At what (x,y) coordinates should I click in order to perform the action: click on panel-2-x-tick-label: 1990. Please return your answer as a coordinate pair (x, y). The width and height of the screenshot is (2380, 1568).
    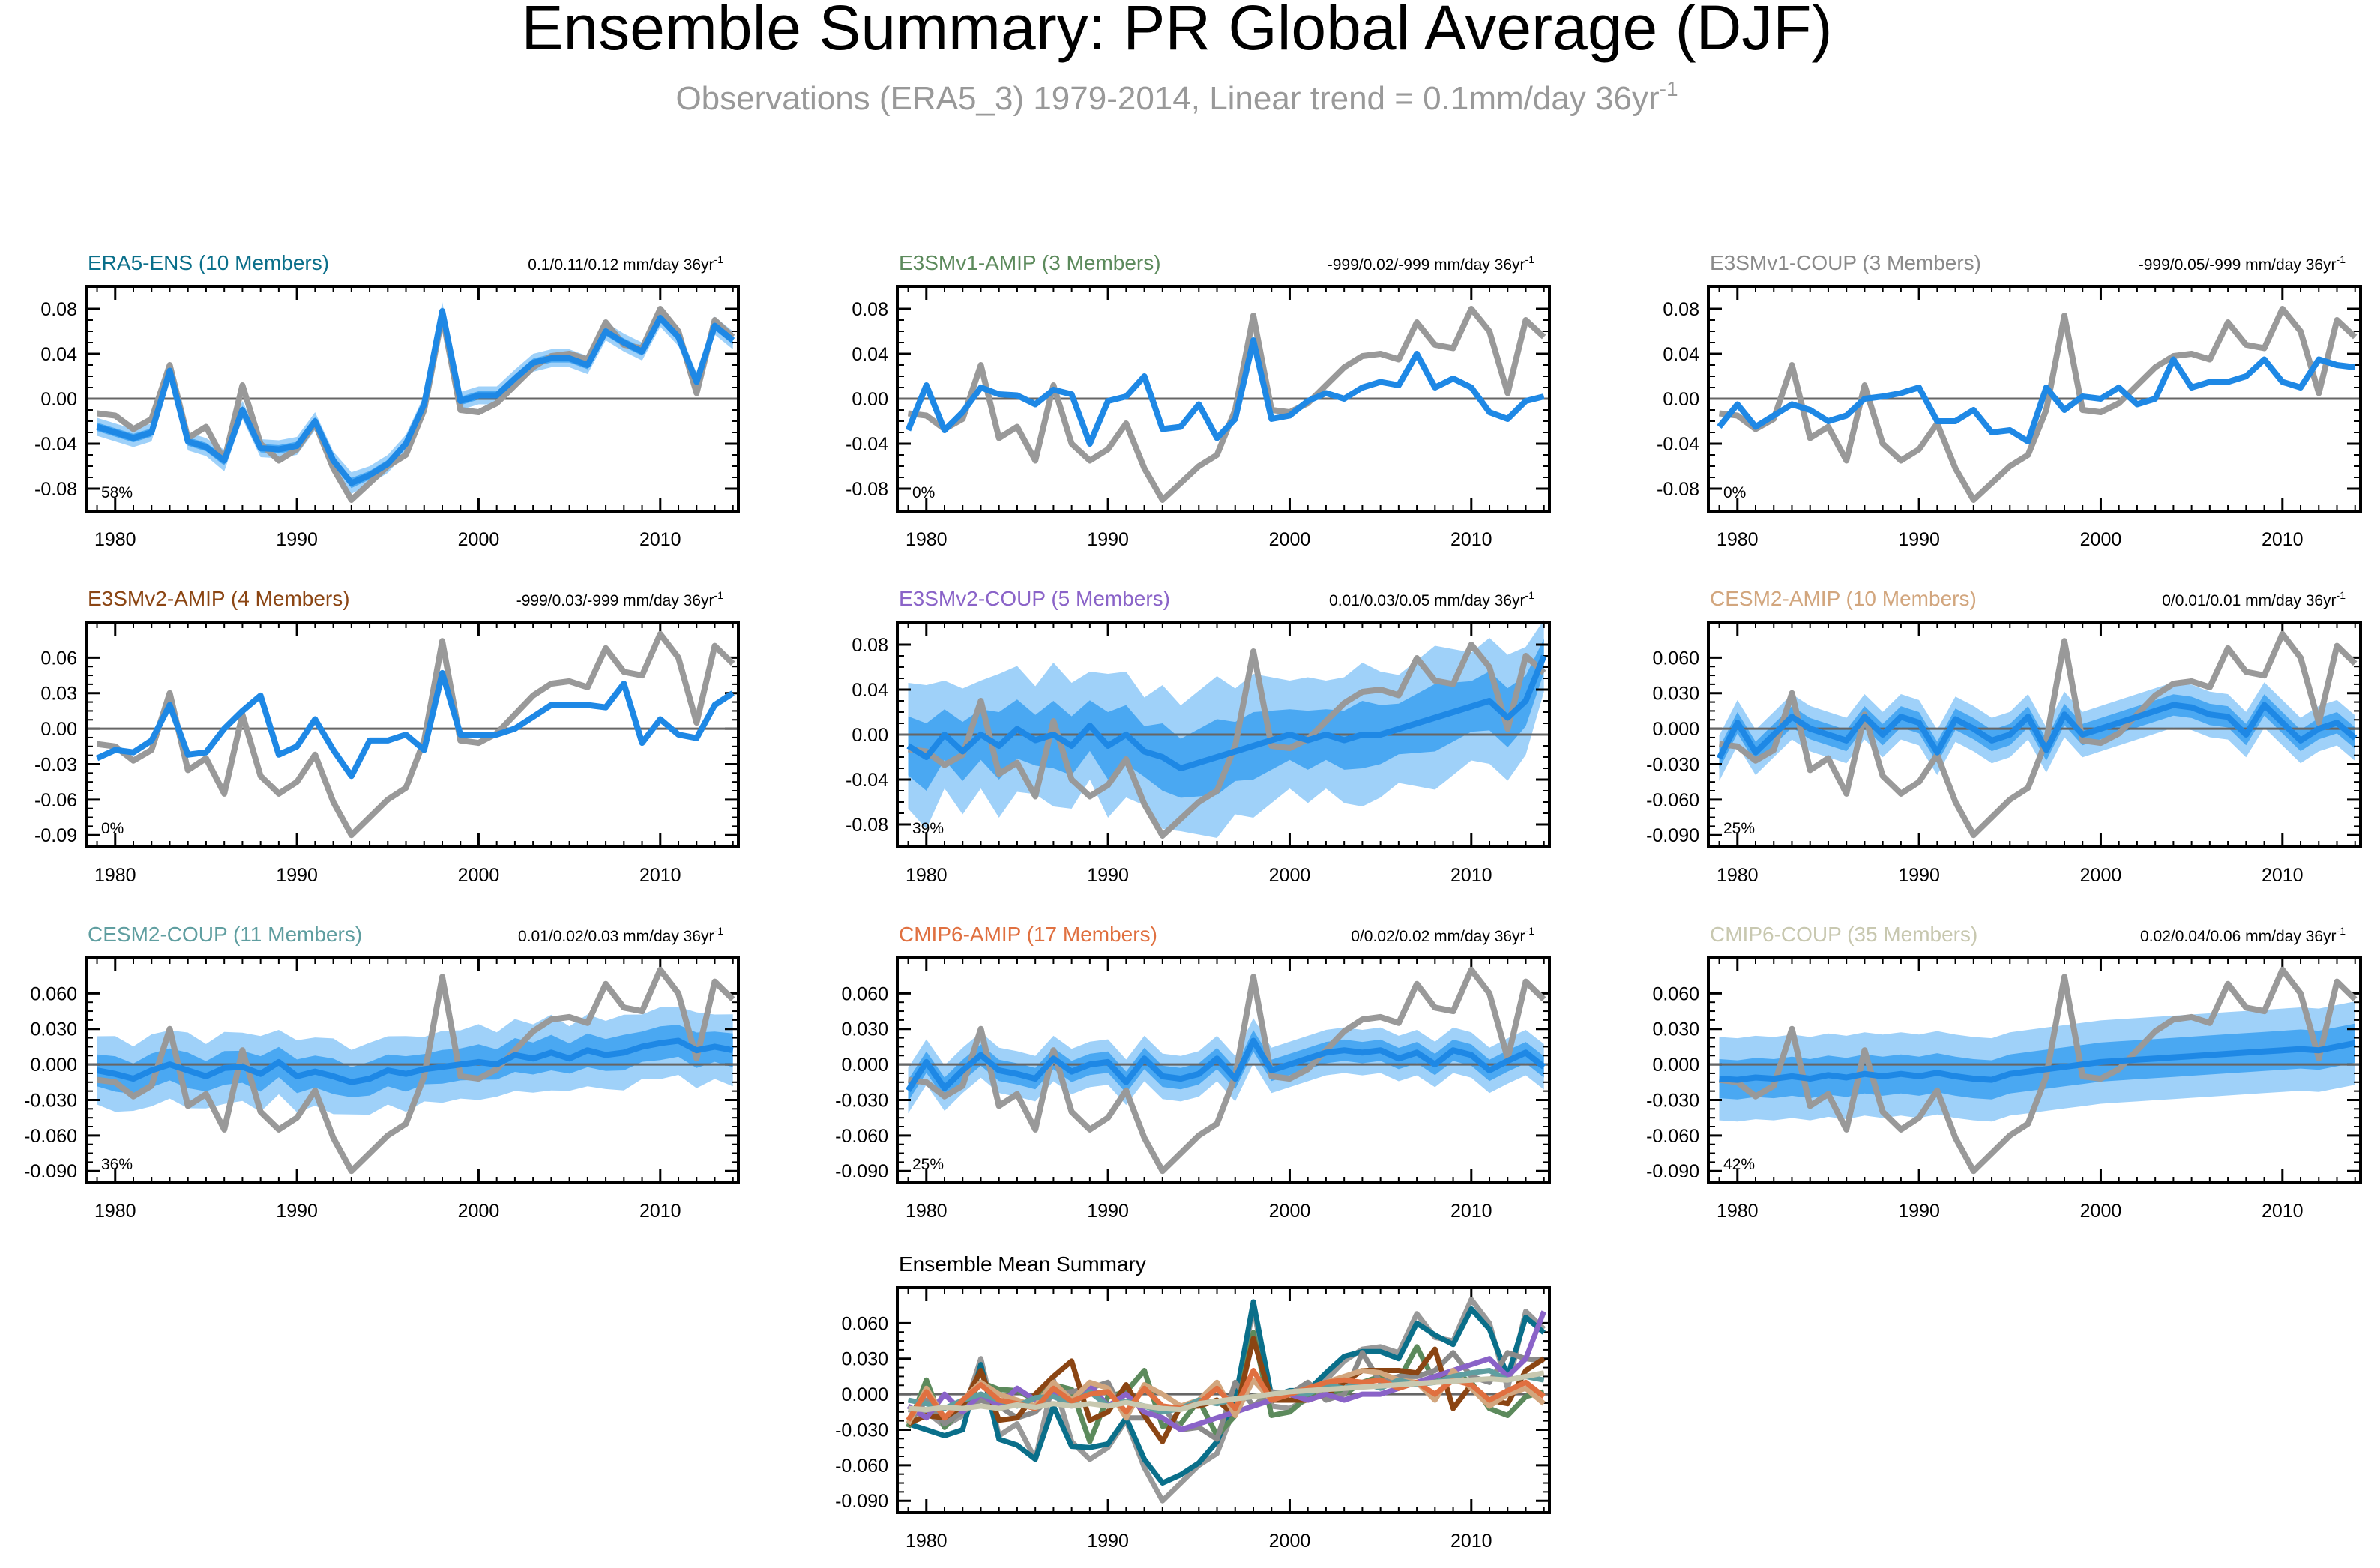
    Looking at the image, I should click on (1108, 539).